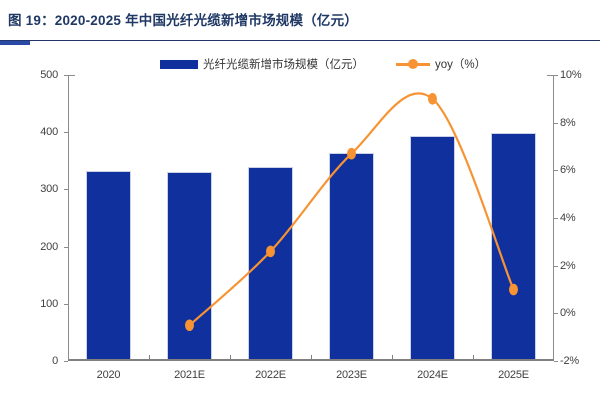 The height and width of the screenshot is (400, 600). I want to click on line-series-swatch, so click(413, 64).